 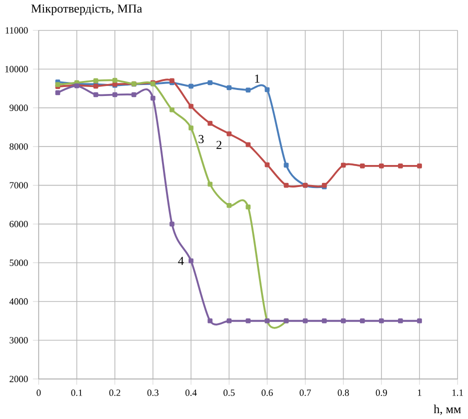 I want to click on x-tick-label: 0.7, so click(x=305, y=392).